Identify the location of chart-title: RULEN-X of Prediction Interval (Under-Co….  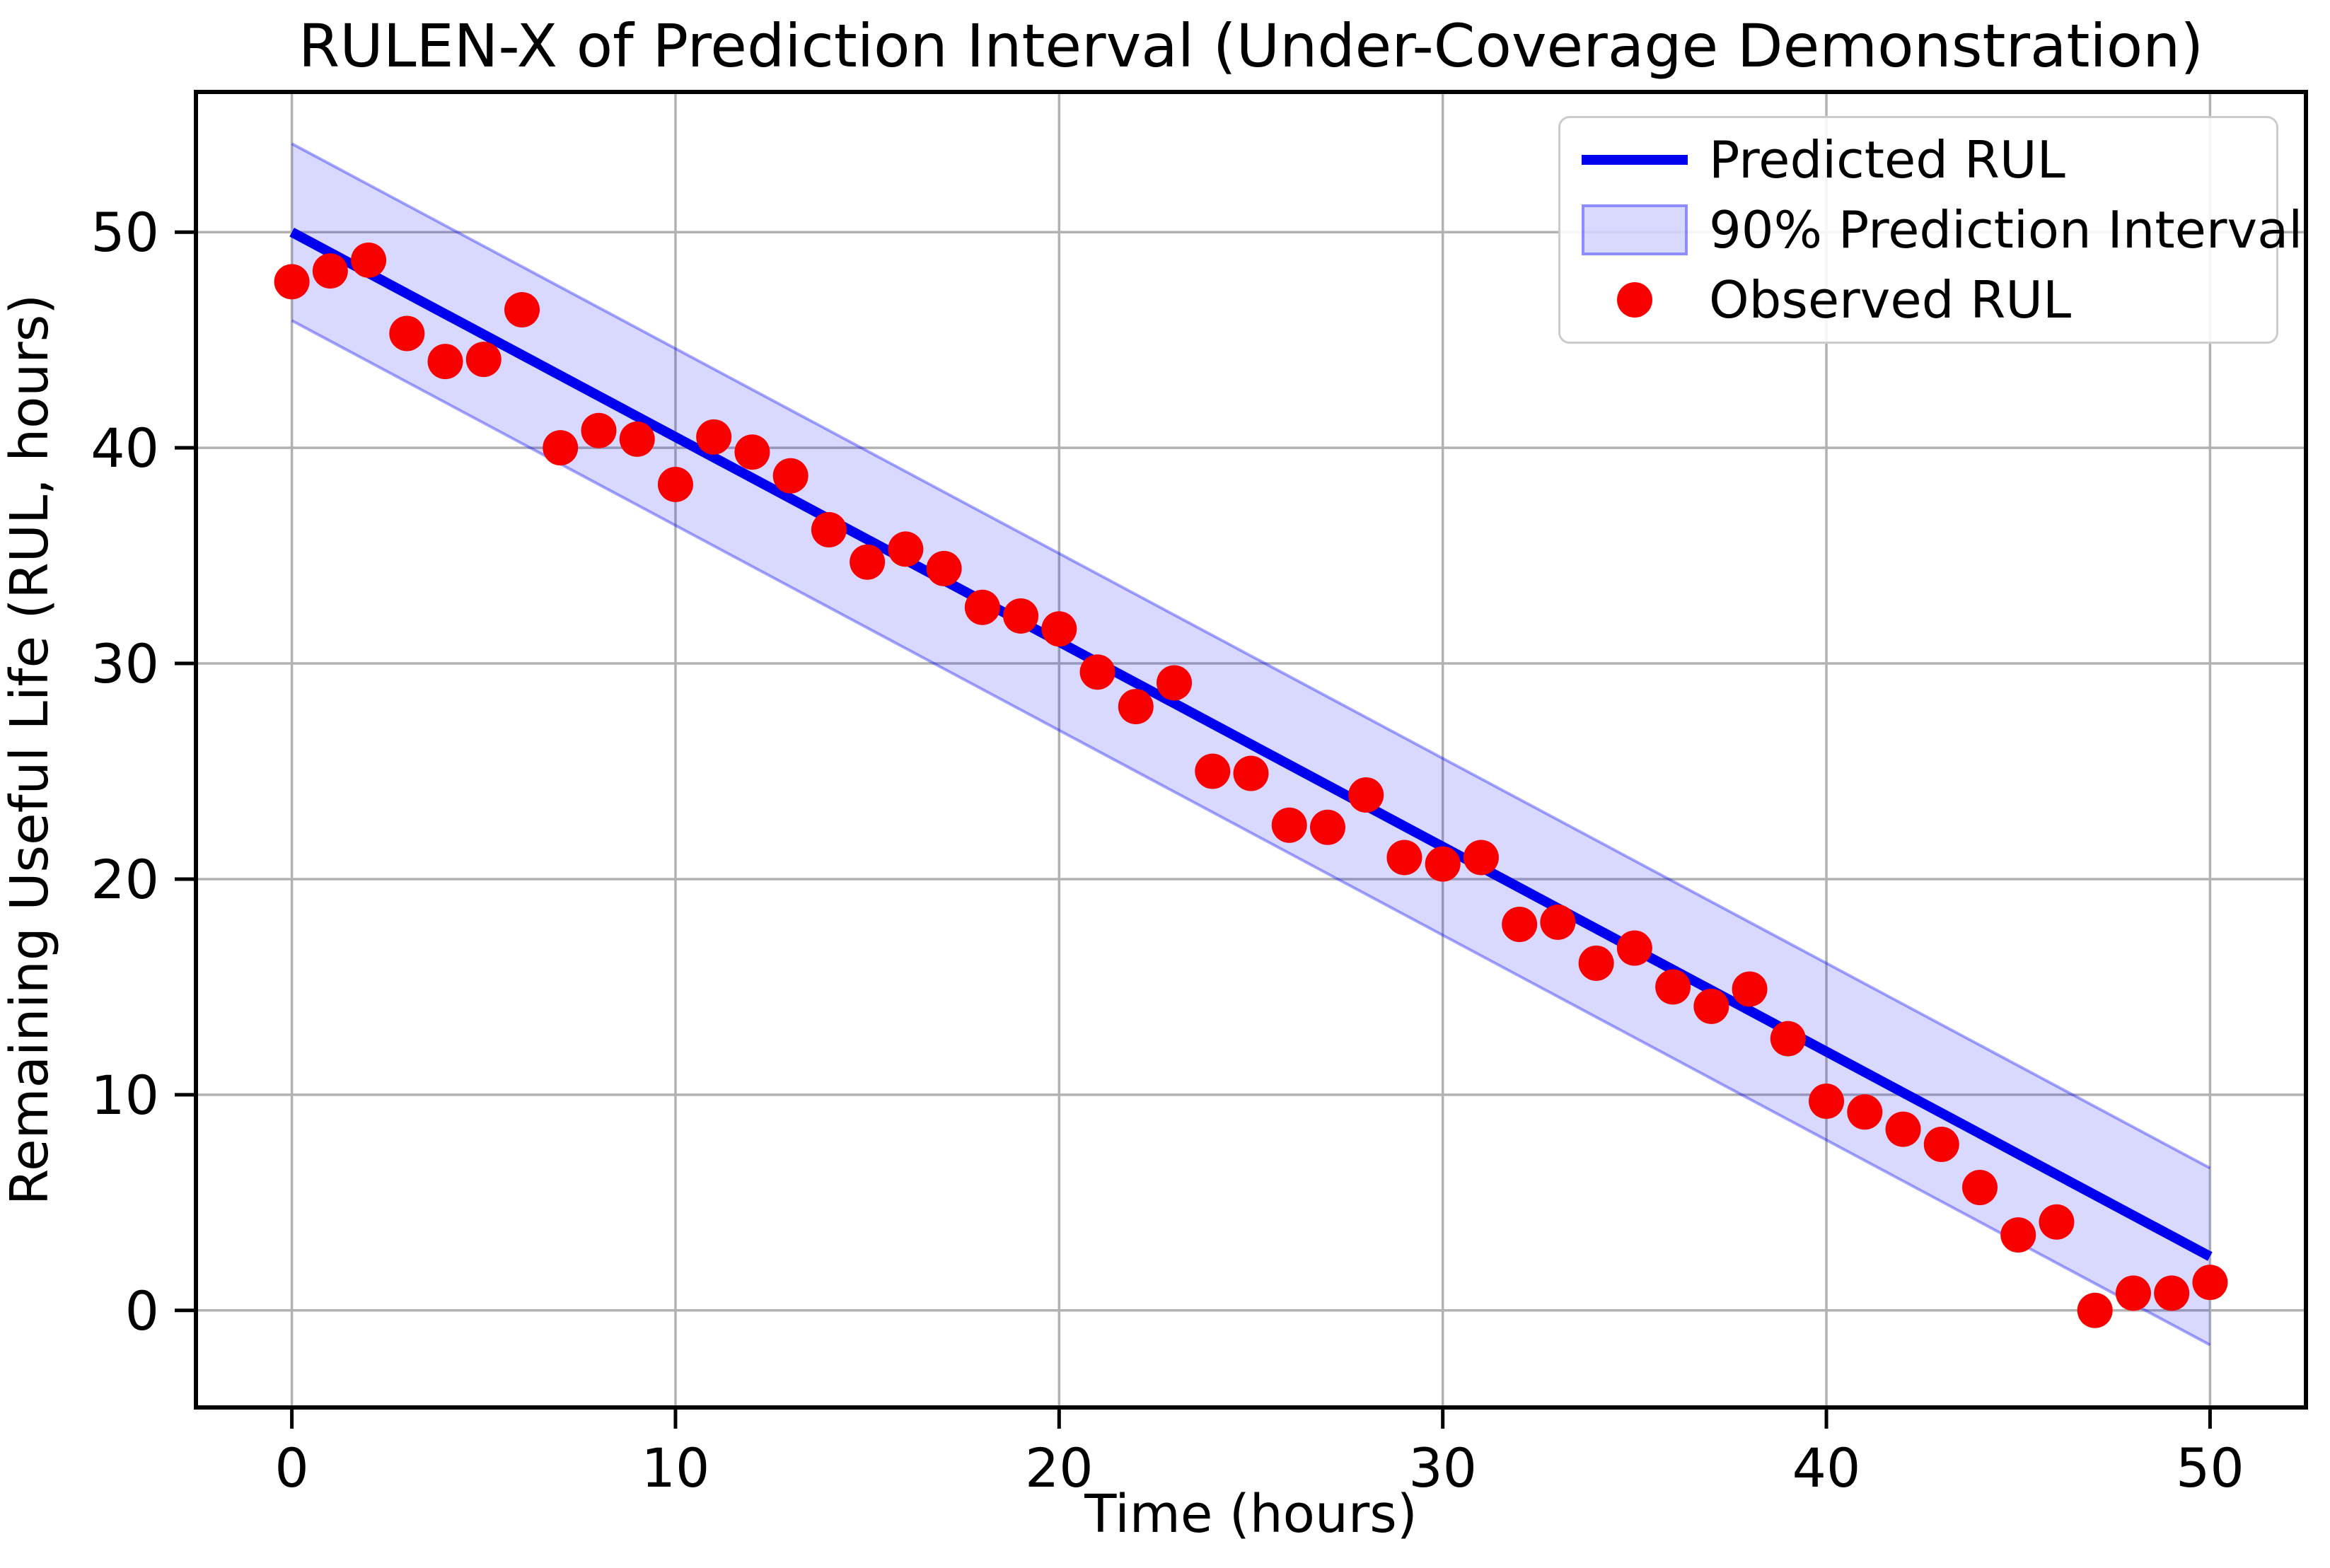
(1251, 46).